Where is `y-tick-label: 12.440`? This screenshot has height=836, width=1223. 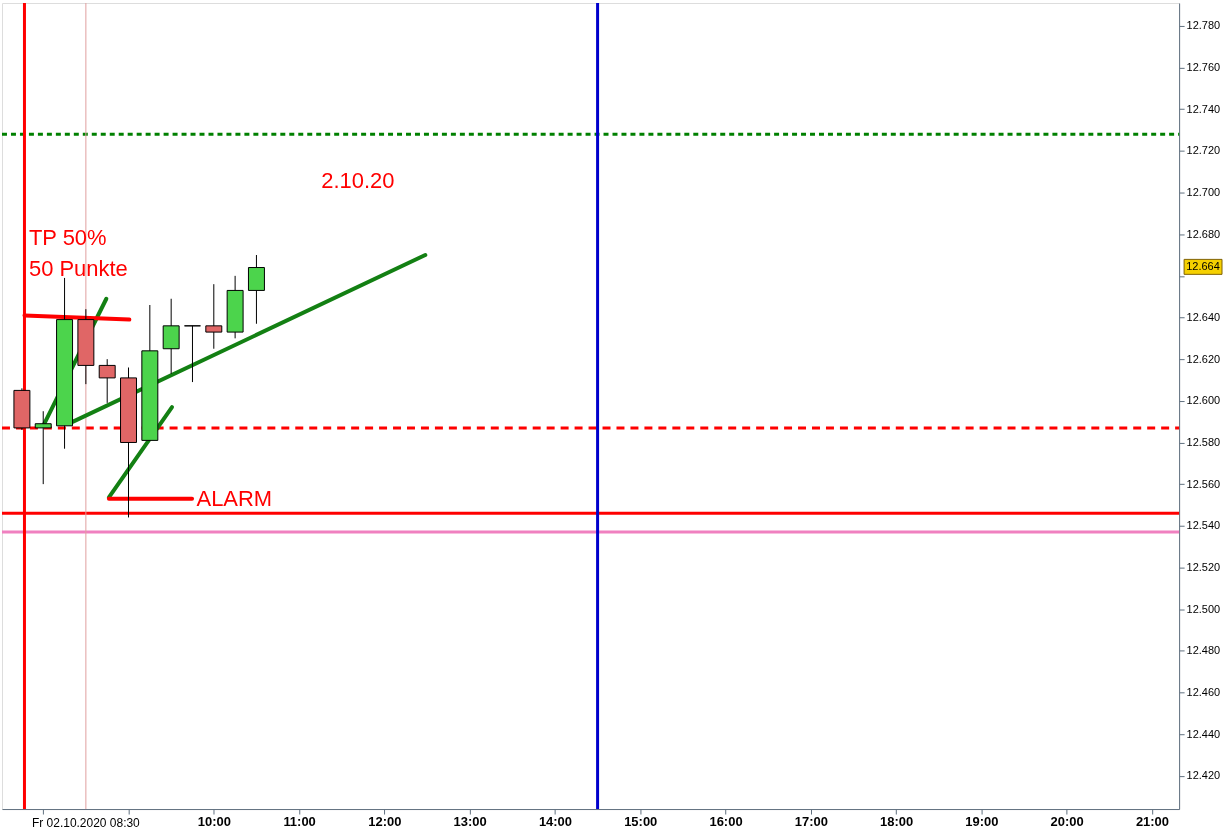 y-tick-label: 12.440 is located at coordinates (1203, 733).